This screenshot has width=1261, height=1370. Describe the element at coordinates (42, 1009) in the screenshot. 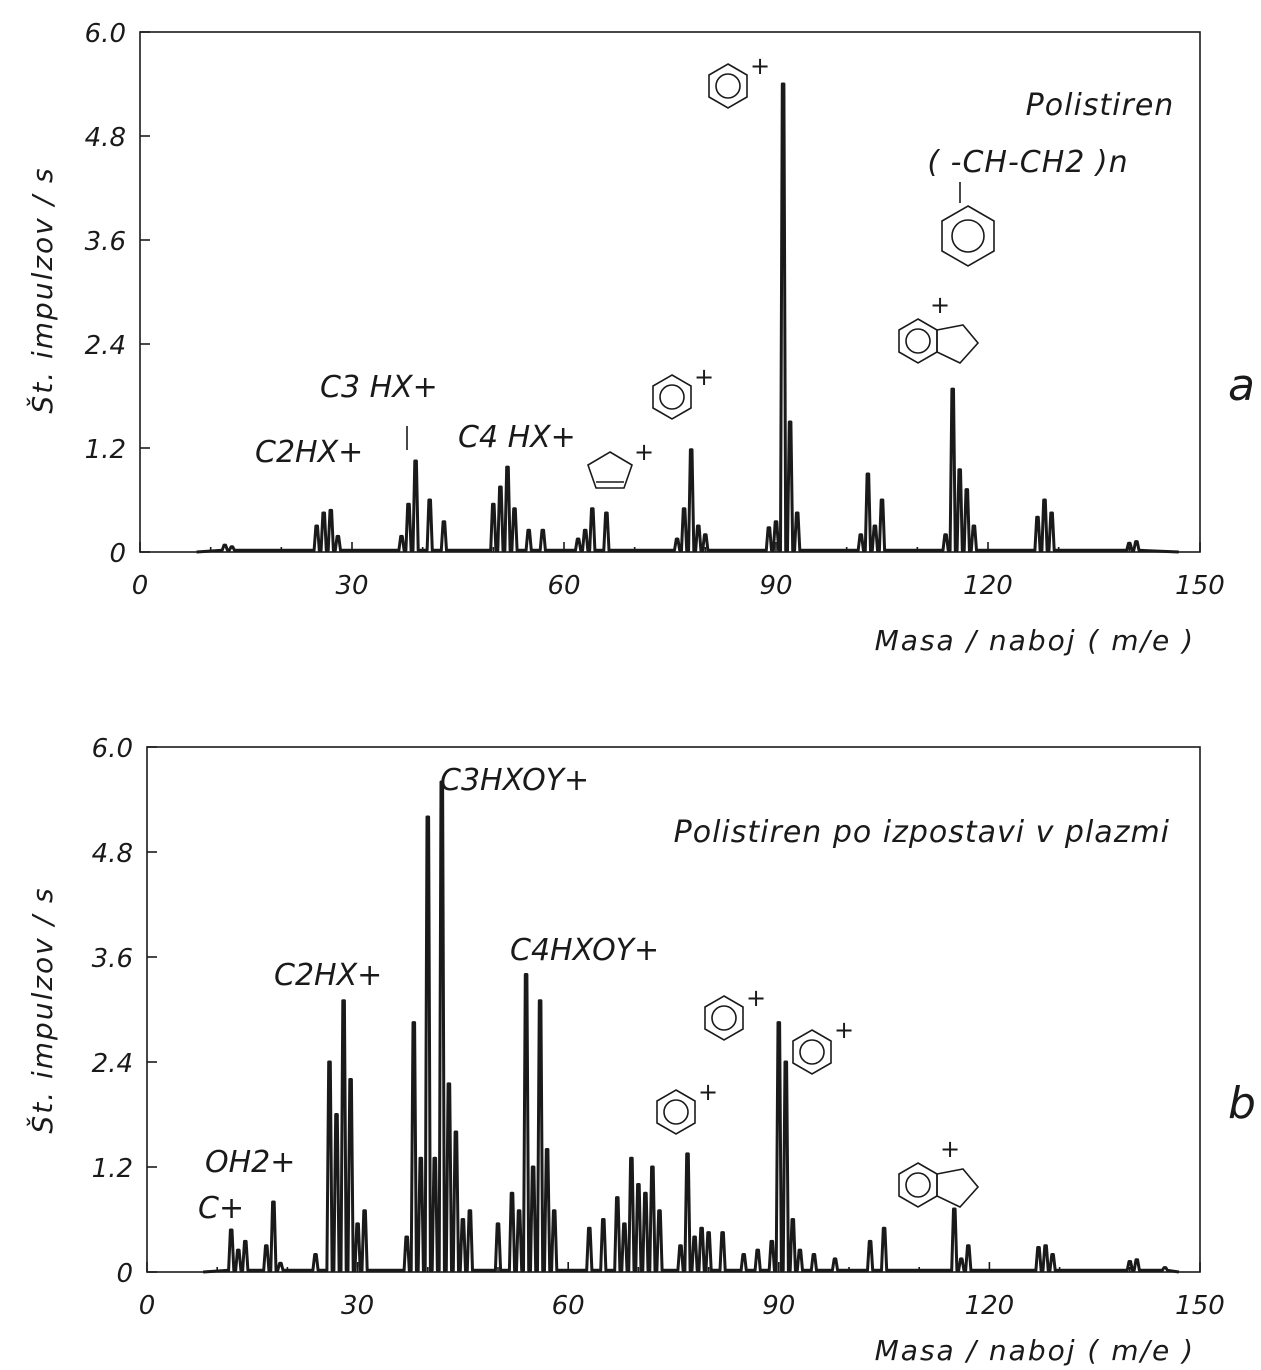

I see `panel-b-y-axis-title: Št. impulzov / s` at that location.